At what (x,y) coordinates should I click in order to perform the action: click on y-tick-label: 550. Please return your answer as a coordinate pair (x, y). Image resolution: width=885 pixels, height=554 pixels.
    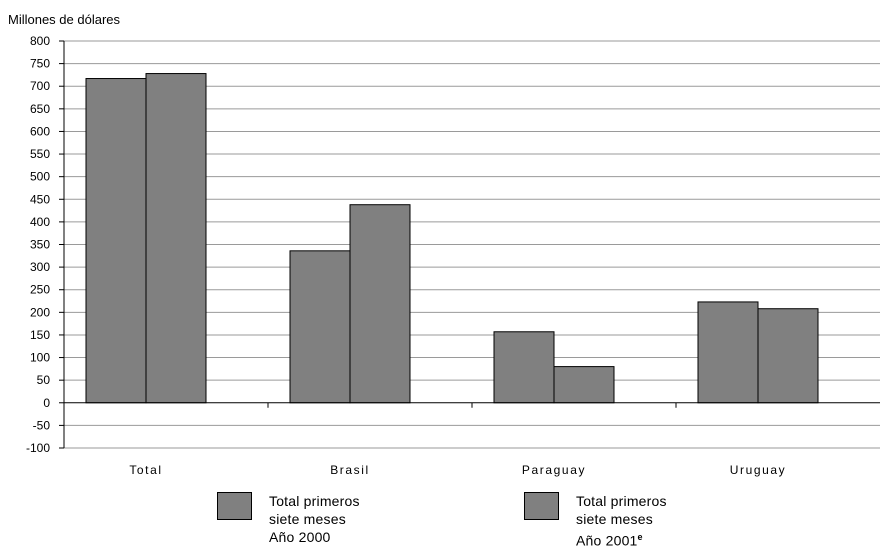
    Looking at the image, I should click on (40, 154).